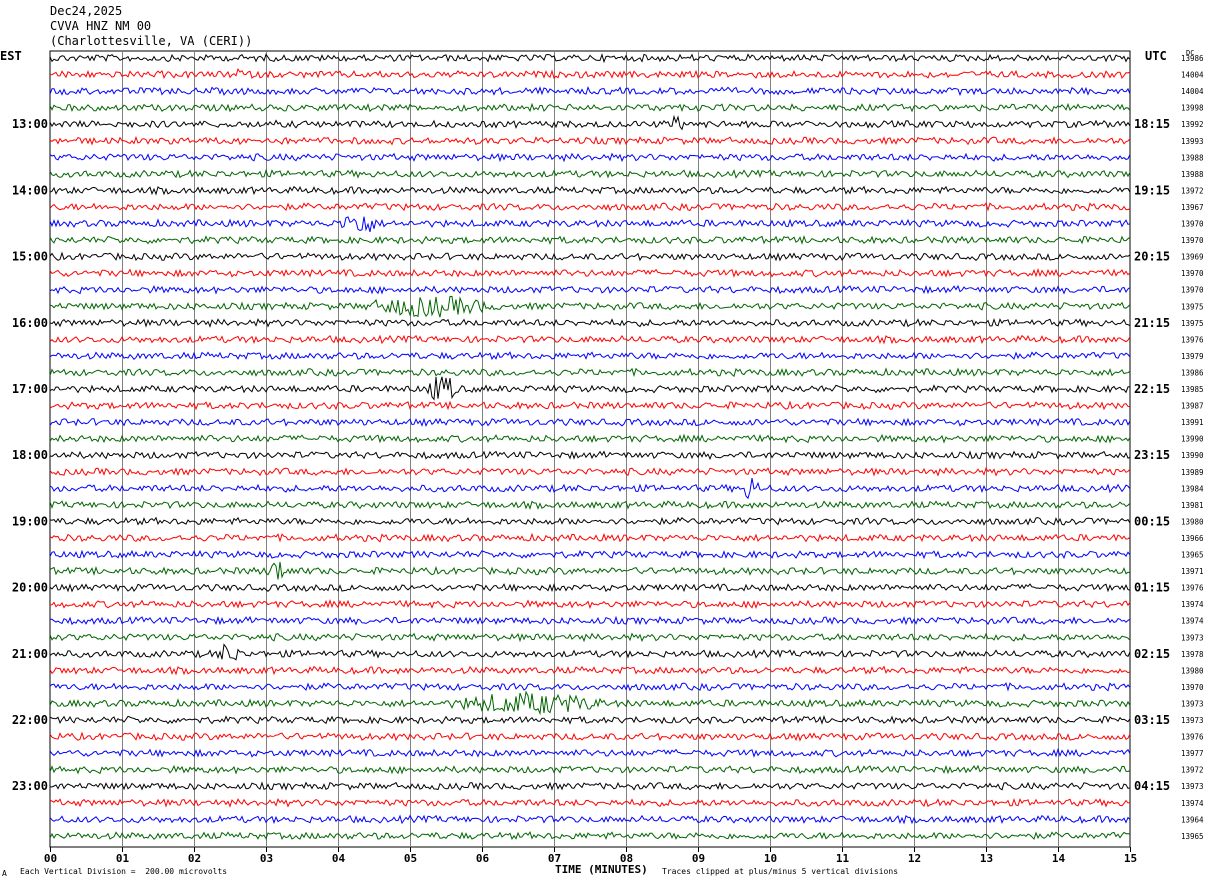  I want to click on dc-offset-label: 13978, so click(1192, 654).